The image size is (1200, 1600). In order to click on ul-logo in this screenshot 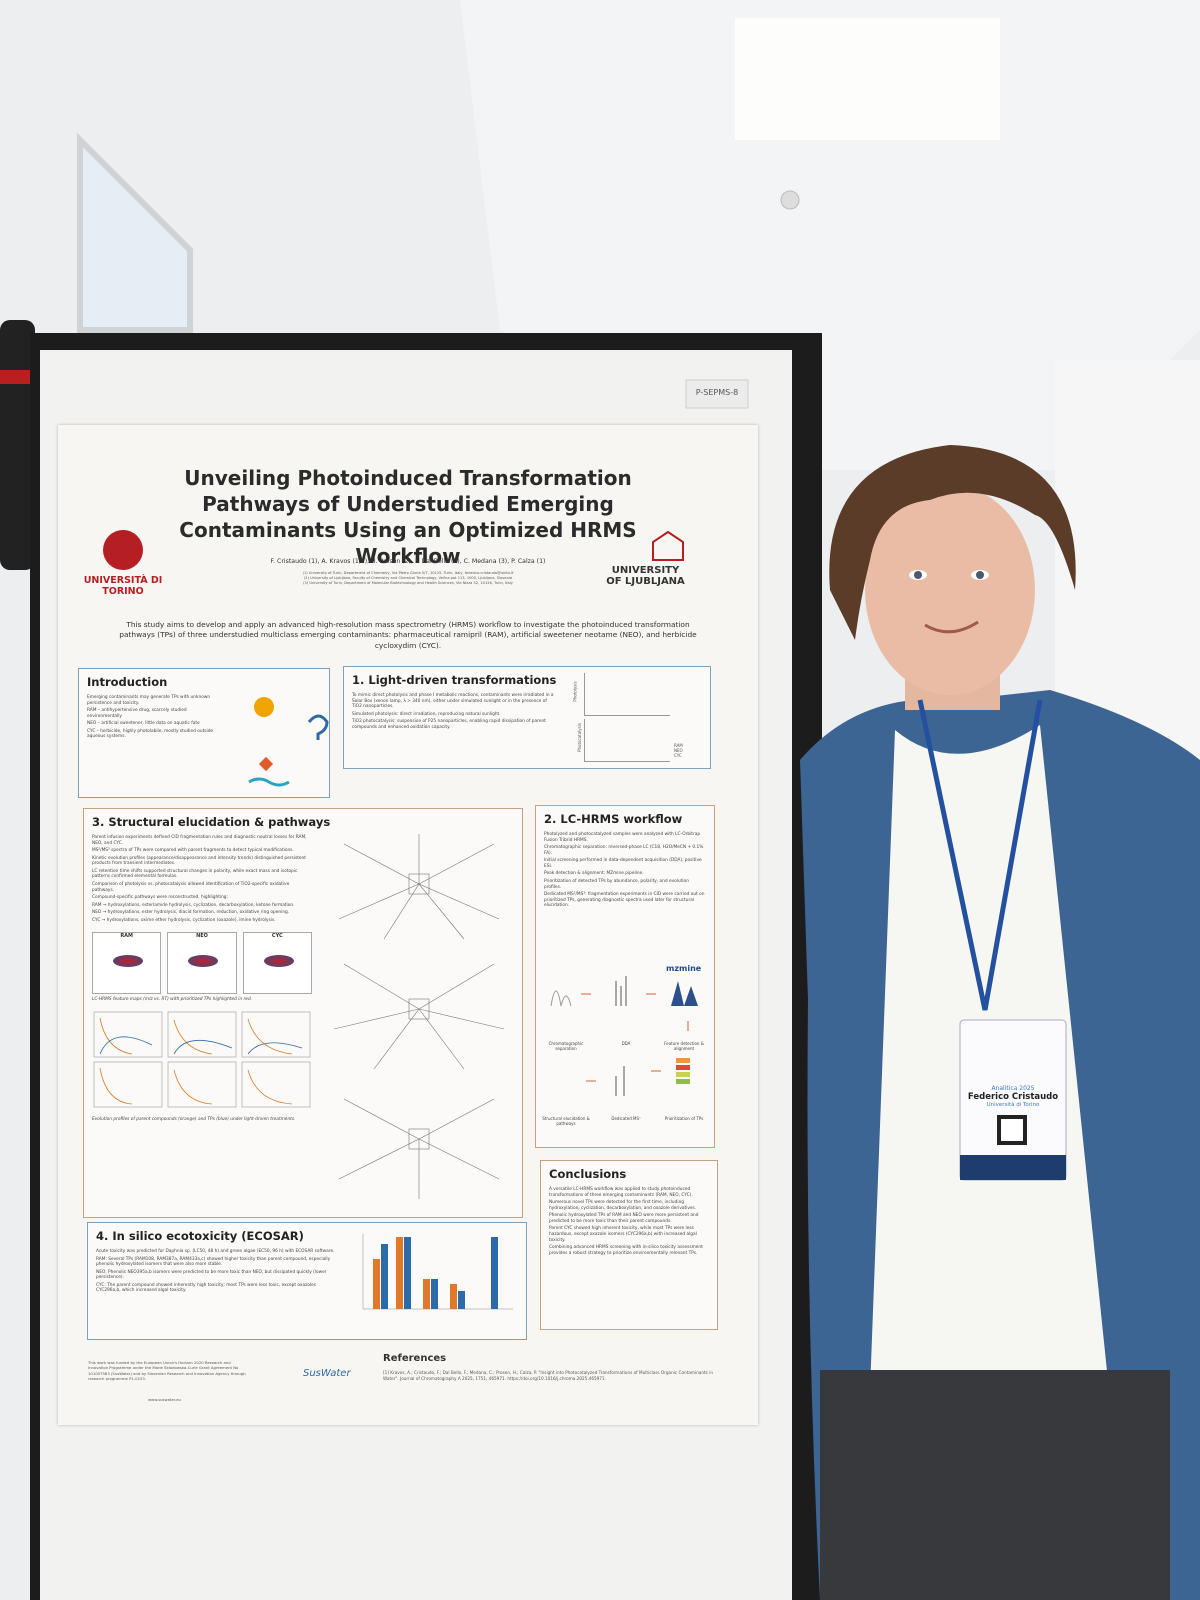, I will do `click(668, 545)`.